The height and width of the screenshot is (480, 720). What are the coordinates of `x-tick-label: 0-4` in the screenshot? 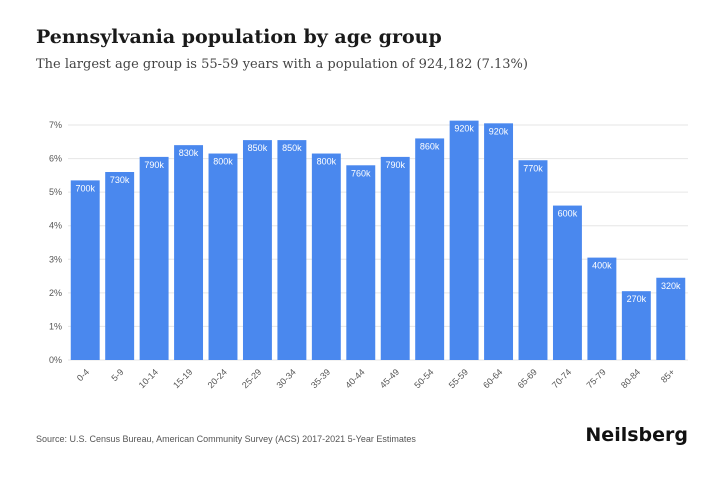 It's located at (83, 375).